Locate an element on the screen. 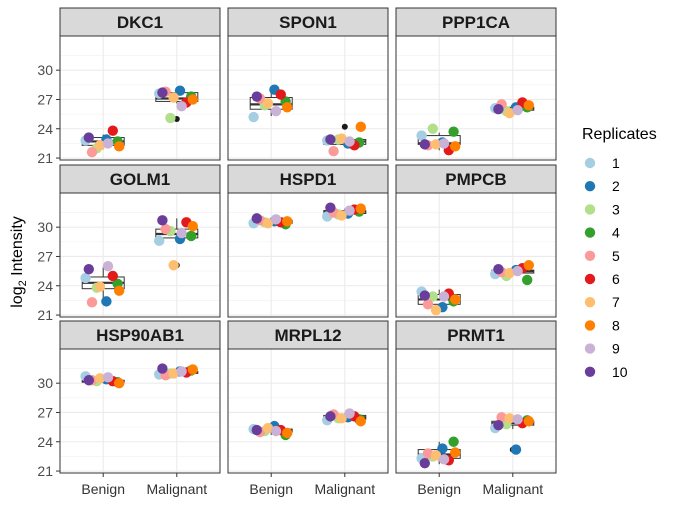  legend-label: 4 is located at coordinates (616, 233).